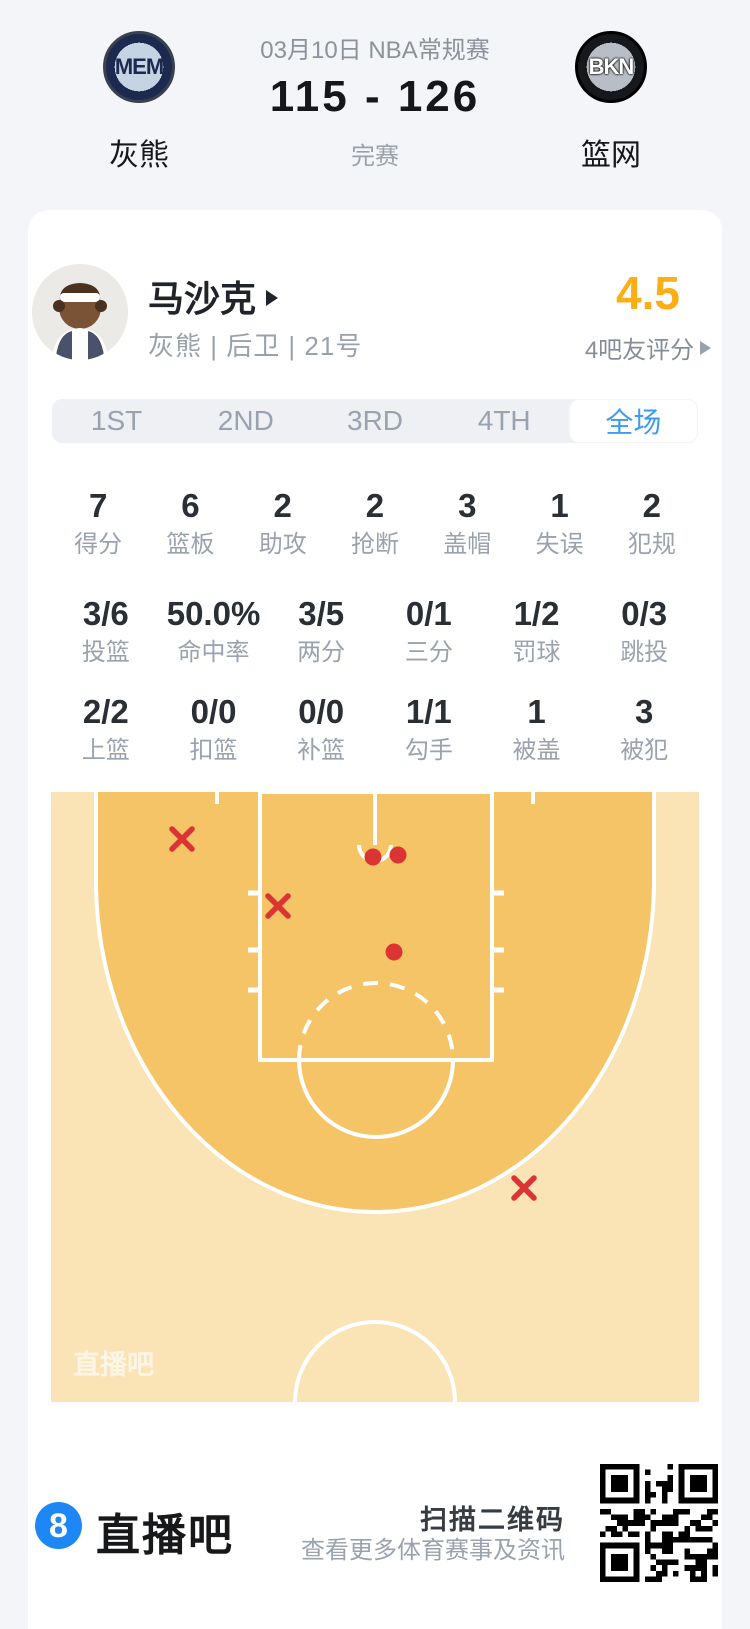 The width and height of the screenshot is (750, 1629). Describe the element at coordinates (202, 298) in the screenshot. I see `player-name: 马沙克` at that location.